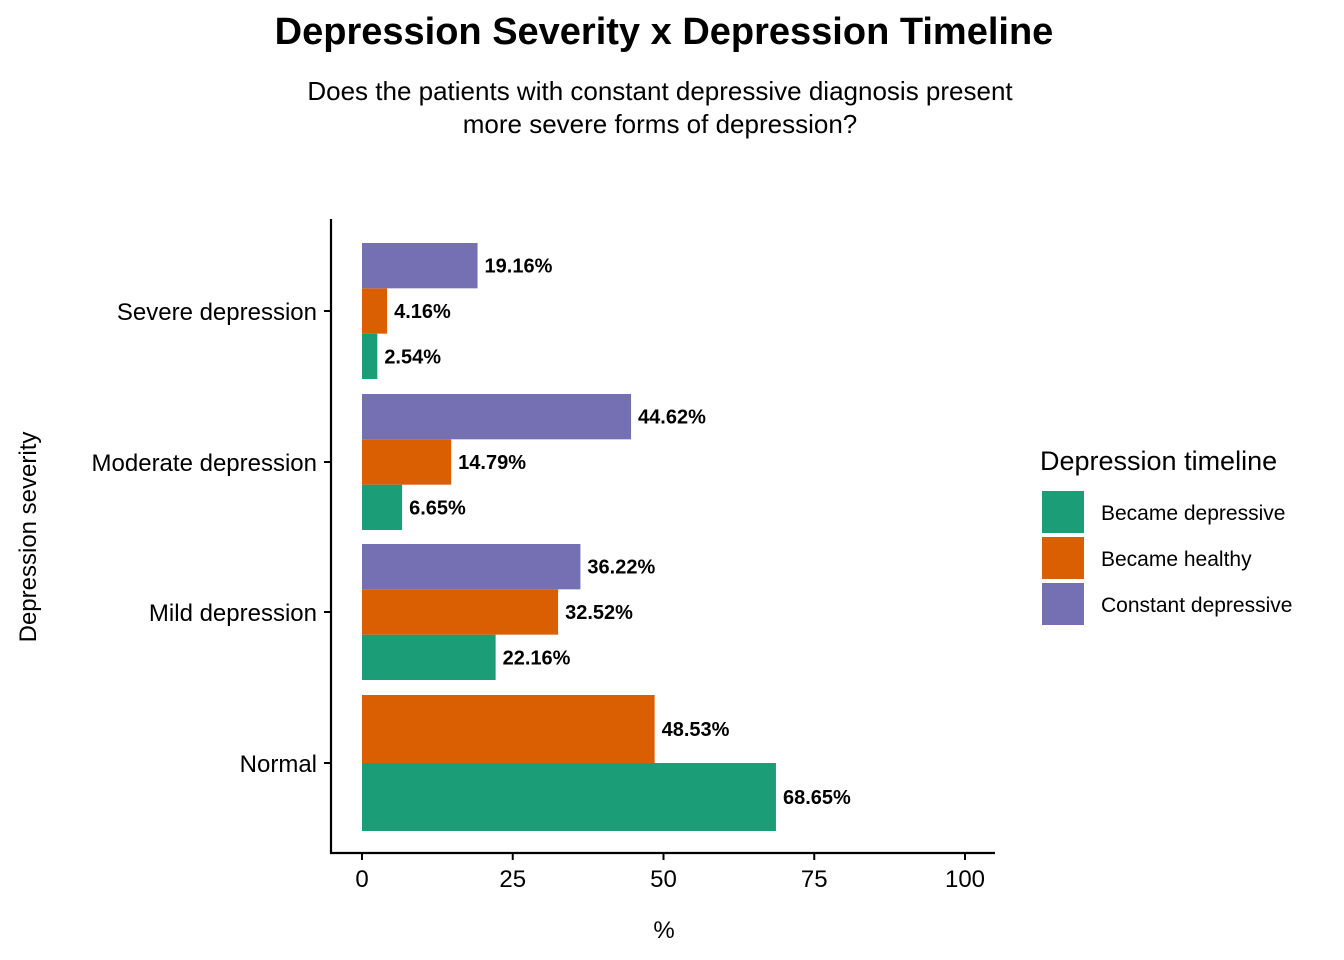 This screenshot has height=960, width=1344. Describe the element at coordinates (512, 879) in the screenshot. I see `x-tick-label: 25` at that location.